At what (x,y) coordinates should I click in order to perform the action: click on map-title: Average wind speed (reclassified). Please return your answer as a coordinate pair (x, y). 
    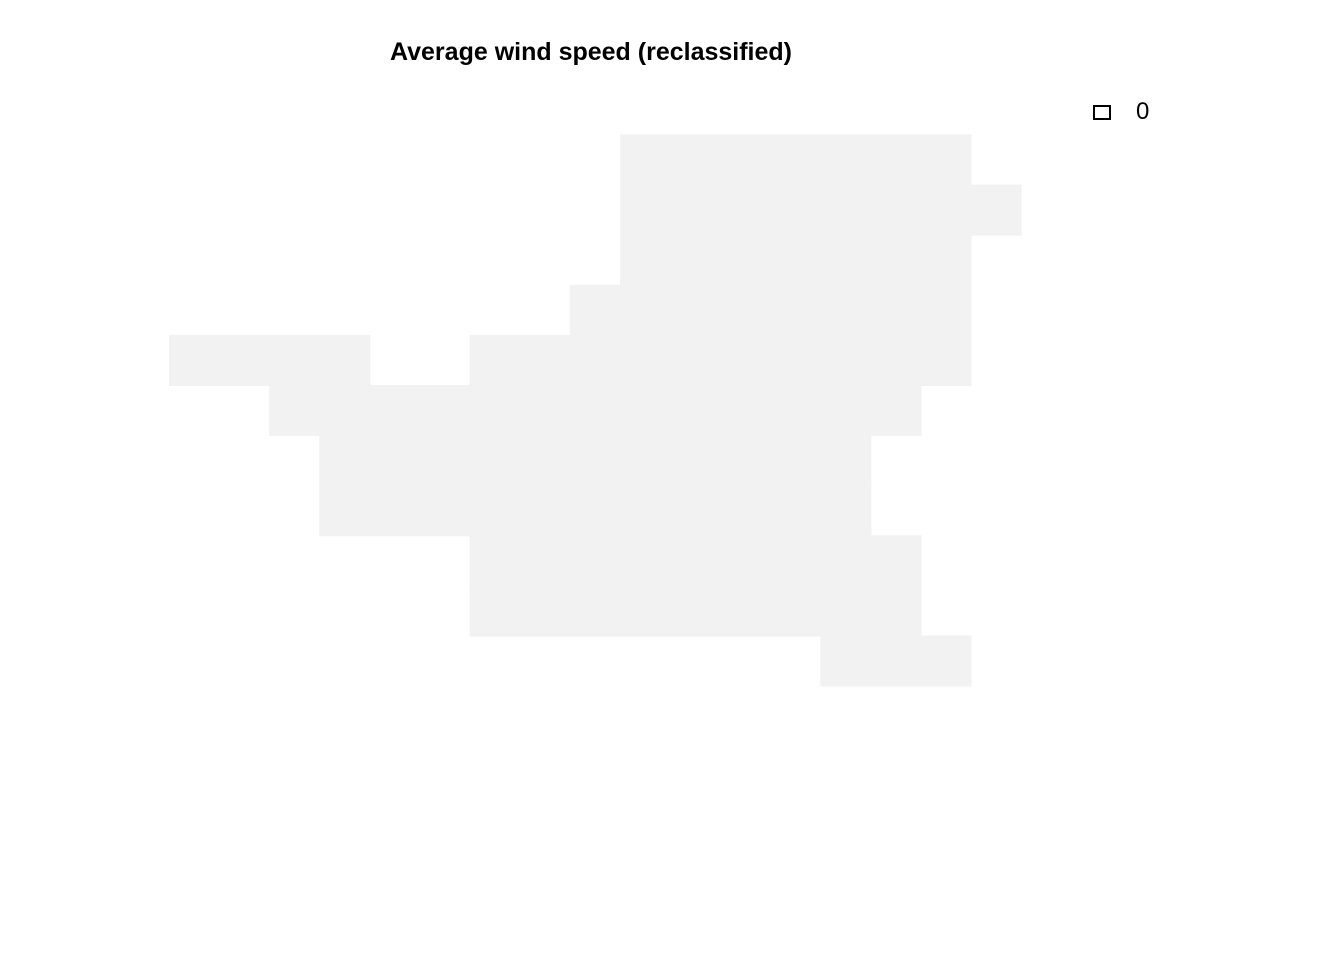
    Looking at the image, I should click on (591, 52).